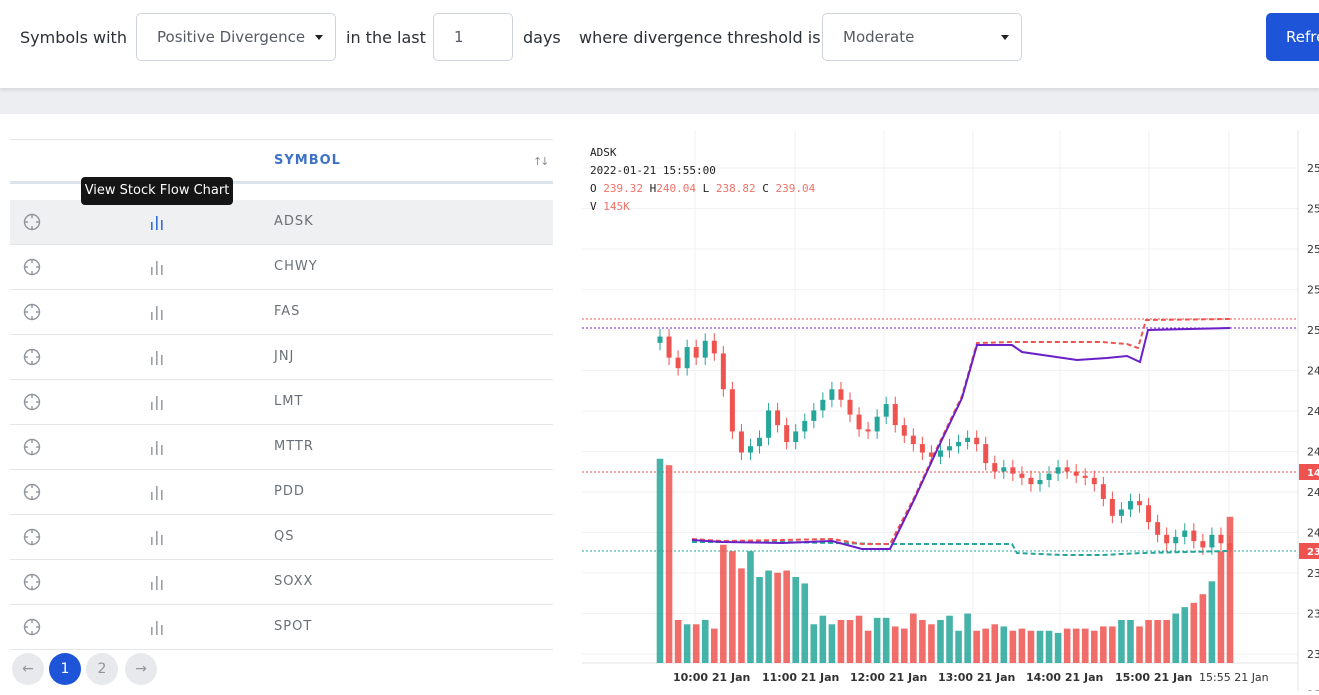 The width and height of the screenshot is (1319, 695). What do you see at coordinates (287, 311) in the screenshot?
I see `symbol-cell: FAS` at bounding box center [287, 311].